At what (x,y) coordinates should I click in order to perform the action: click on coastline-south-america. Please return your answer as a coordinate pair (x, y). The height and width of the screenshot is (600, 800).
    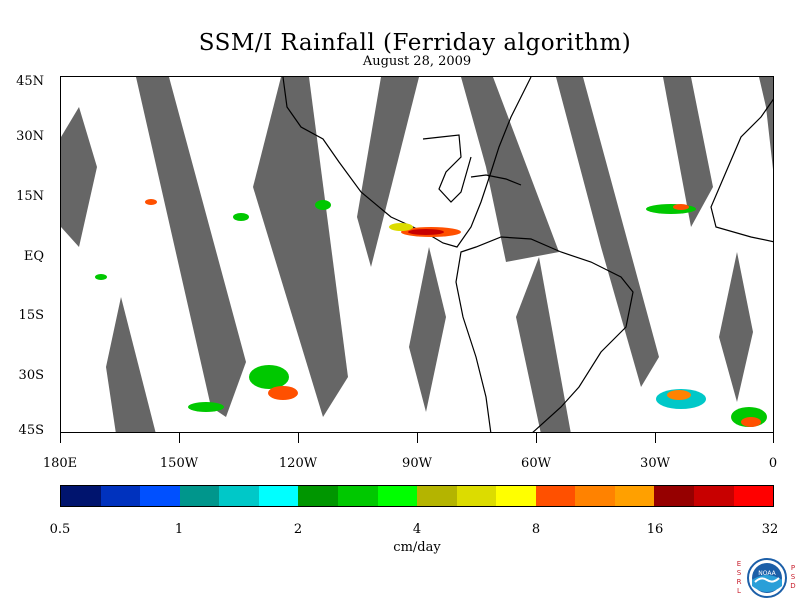
    Looking at the image, I should click on (544, 334).